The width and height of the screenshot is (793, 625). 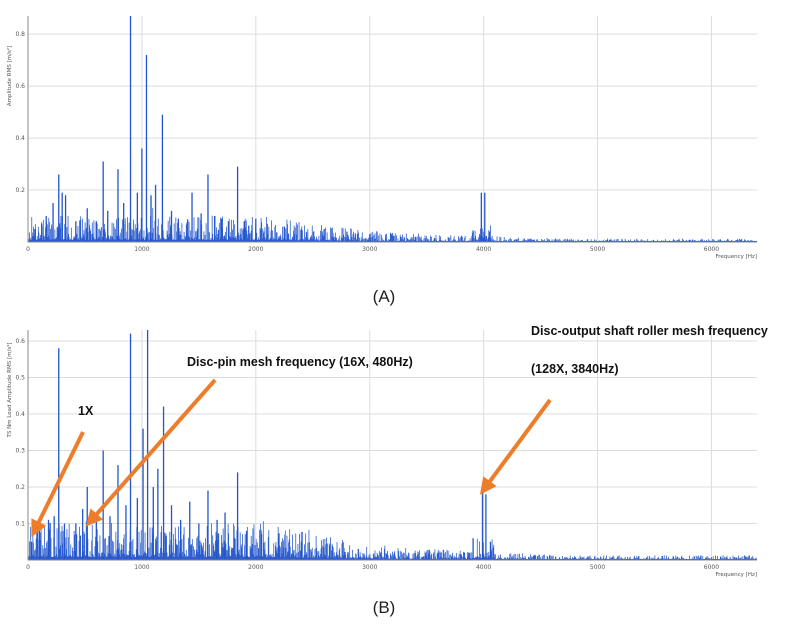 I want to click on chart-b-x-tick-label: 6000, so click(x=711, y=567).